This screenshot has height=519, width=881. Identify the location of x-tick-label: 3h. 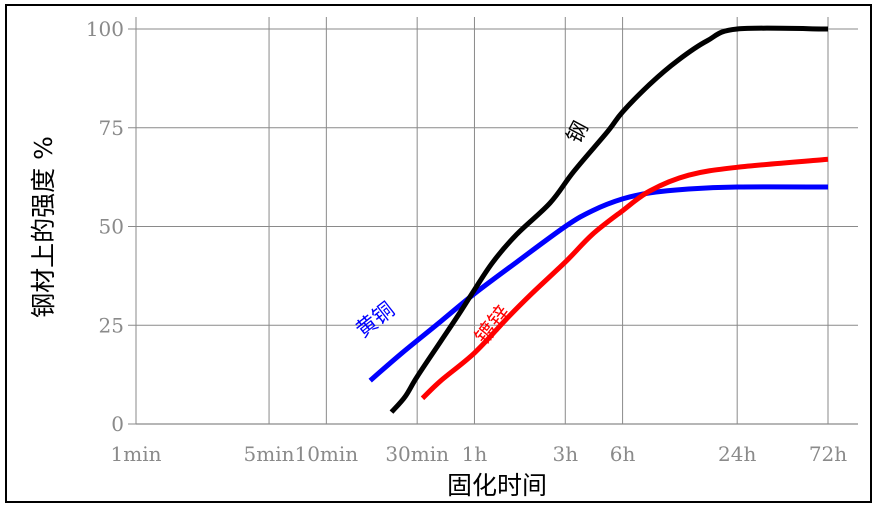
(565, 454).